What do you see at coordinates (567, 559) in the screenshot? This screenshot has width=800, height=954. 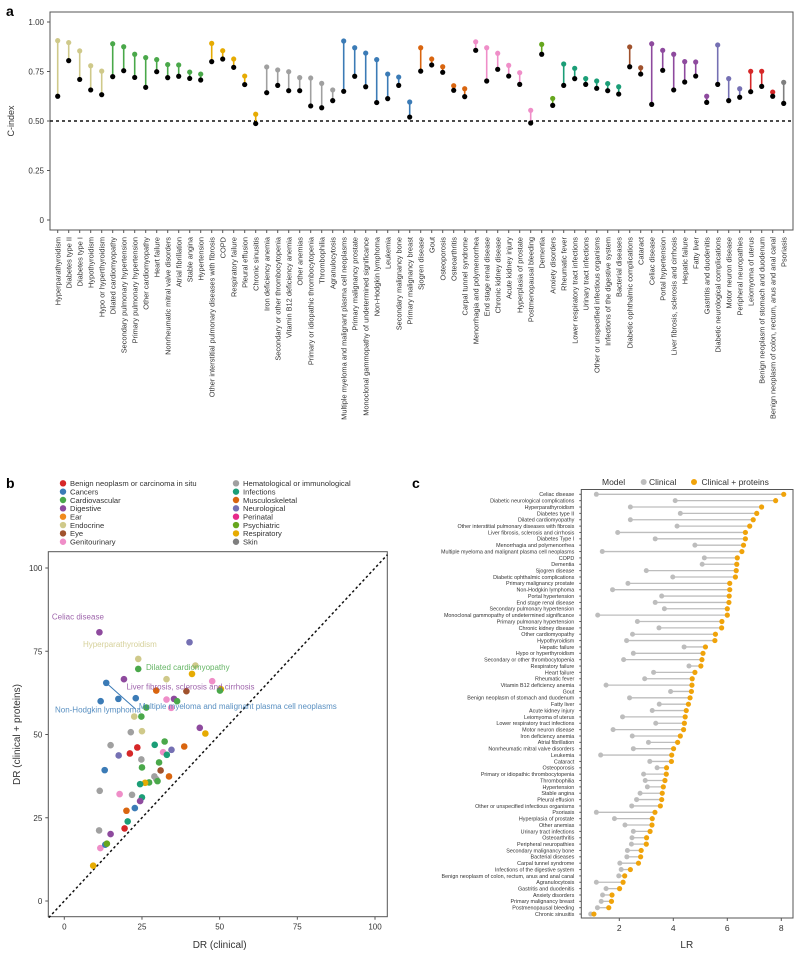 I see `row-label: COPD` at bounding box center [567, 559].